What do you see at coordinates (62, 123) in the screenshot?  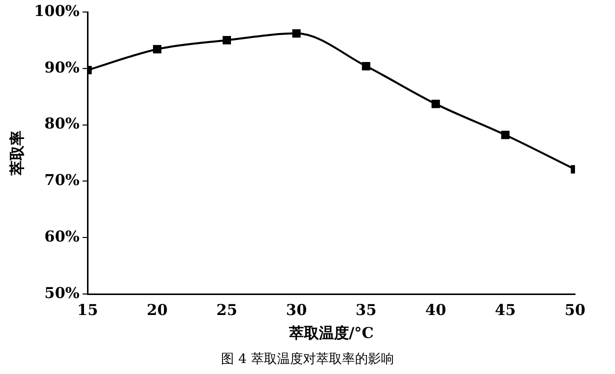 I see `y-tick-label: 80%` at bounding box center [62, 123].